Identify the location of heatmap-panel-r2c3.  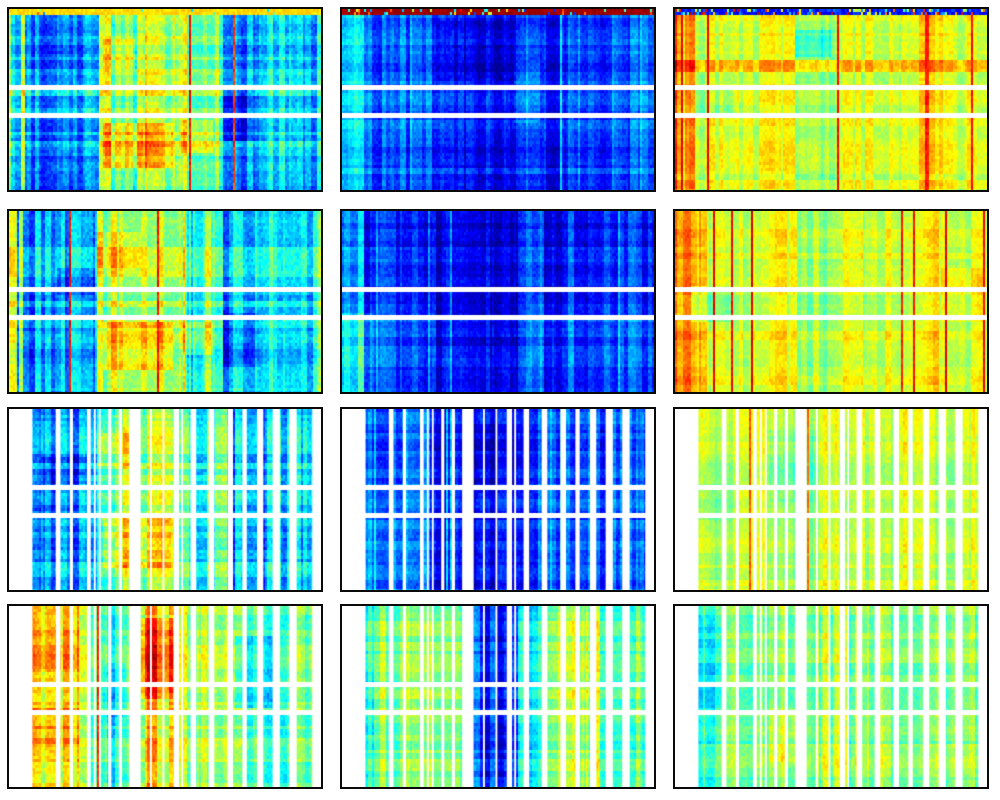
(831, 301).